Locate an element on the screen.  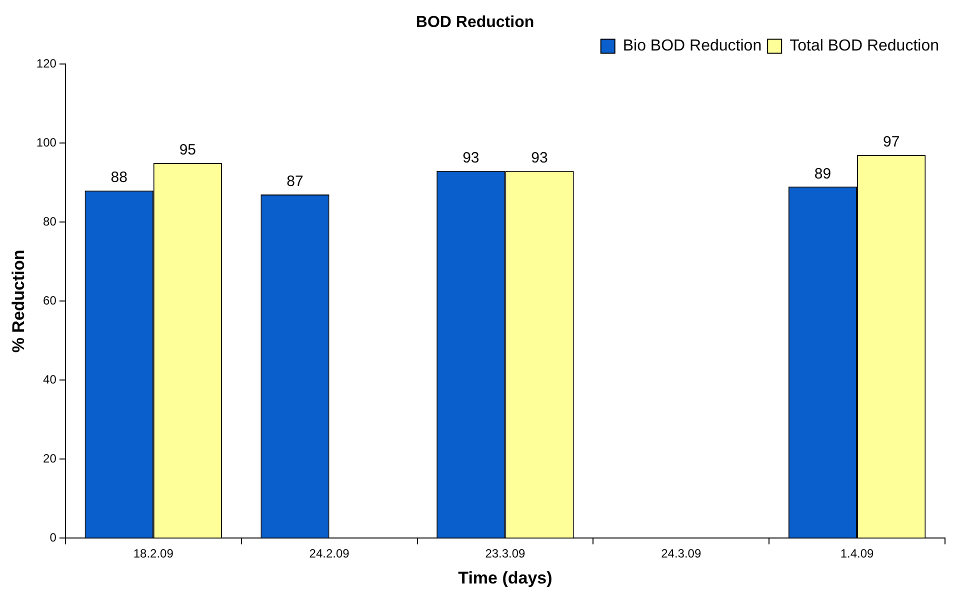
y-tick-label: 40 is located at coordinates (50, 379).